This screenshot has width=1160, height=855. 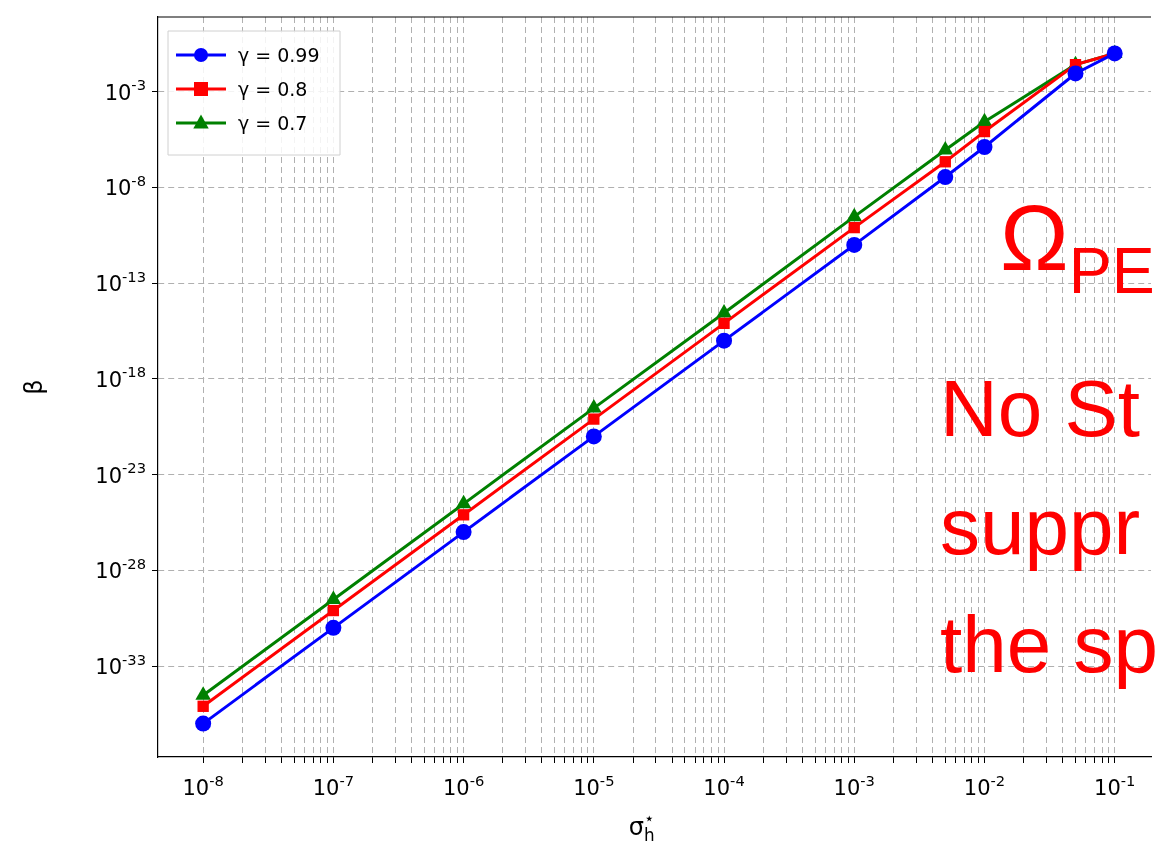 I want to click on annotation: suppr, so click(x=1040, y=526).